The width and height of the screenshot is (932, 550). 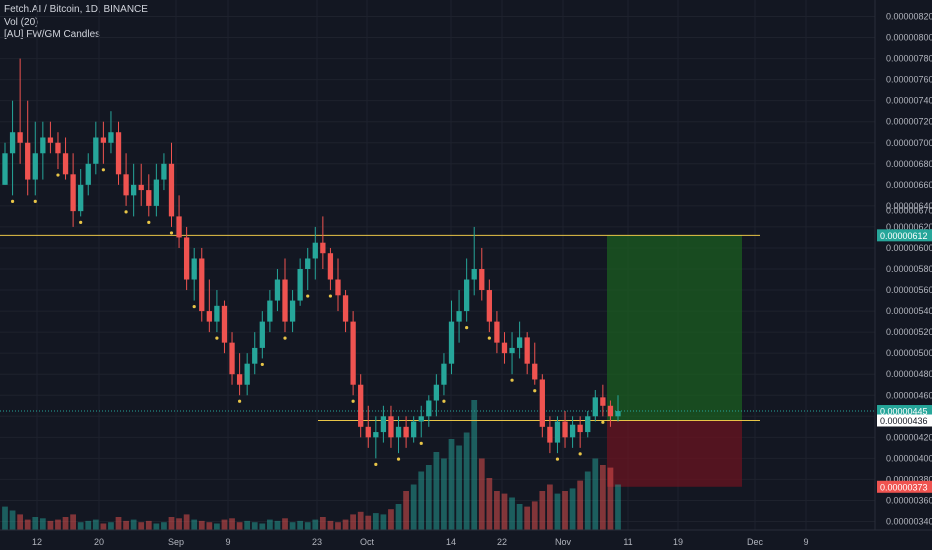 I want to click on candles-indicator-label: [AU] FW/GM Candles, so click(x=52, y=34).